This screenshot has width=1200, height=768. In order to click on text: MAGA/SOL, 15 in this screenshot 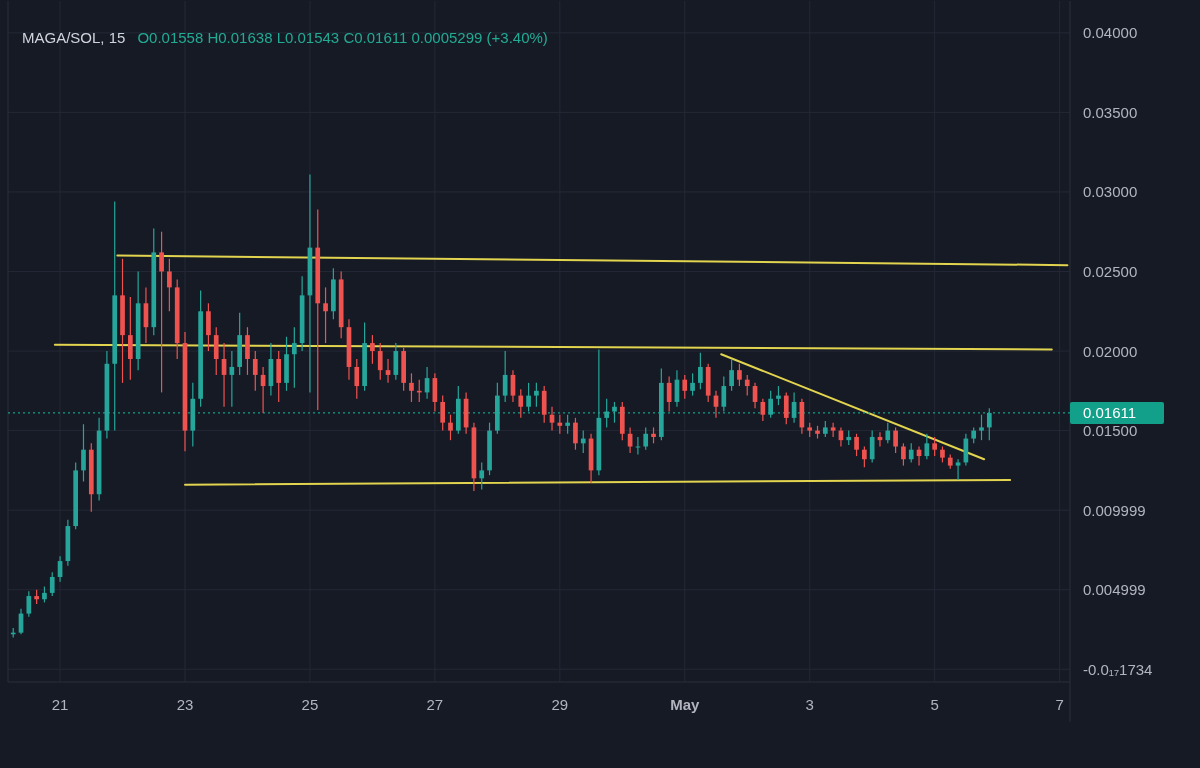, I will do `click(74, 37)`.